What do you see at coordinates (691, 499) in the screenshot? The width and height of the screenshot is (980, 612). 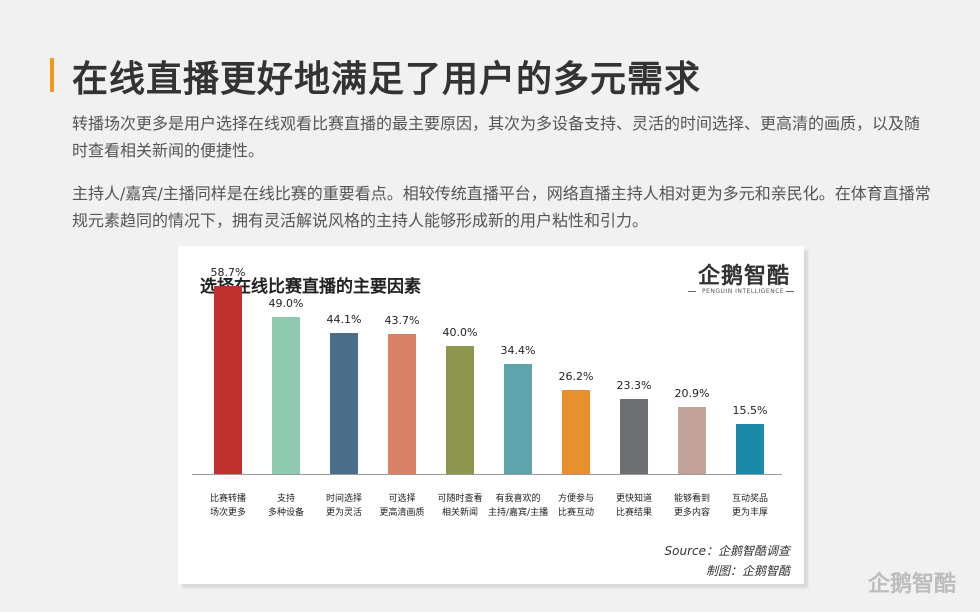 I see `bar-category-line: 能够看到` at bounding box center [691, 499].